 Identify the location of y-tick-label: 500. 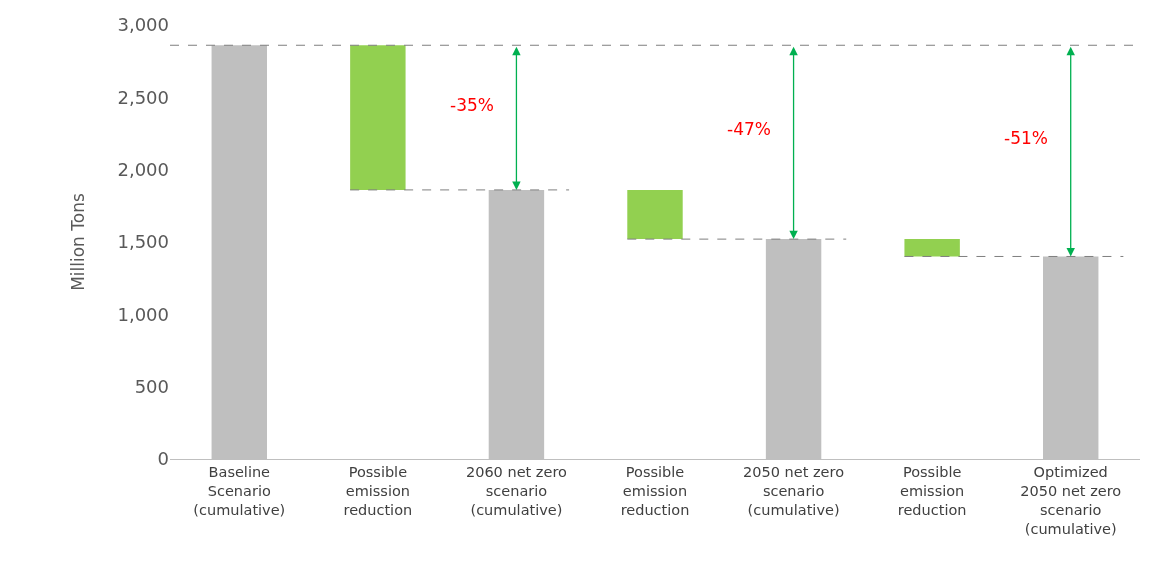
(151, 386).